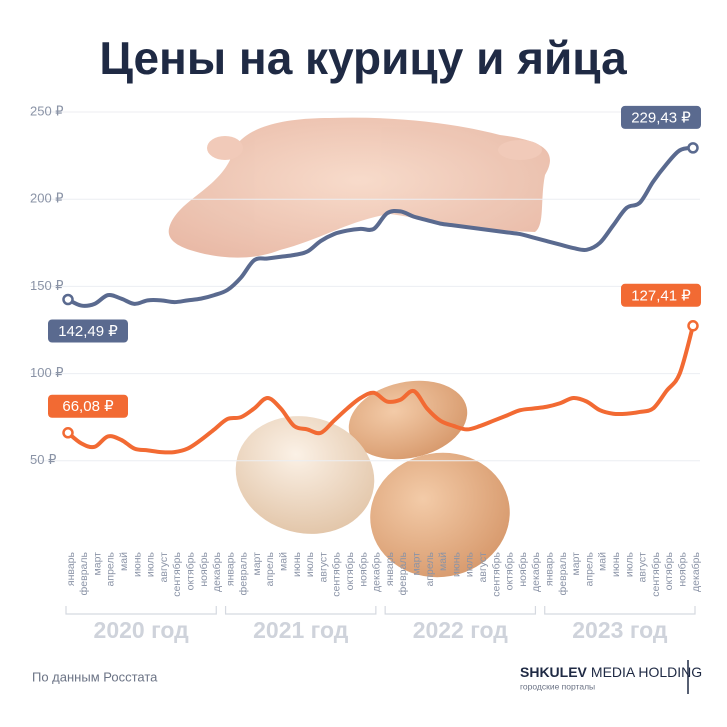 The width and height of the screenshot is (727, 727). I want to click on logo-brand: SHKULEV, so click(554, 672).